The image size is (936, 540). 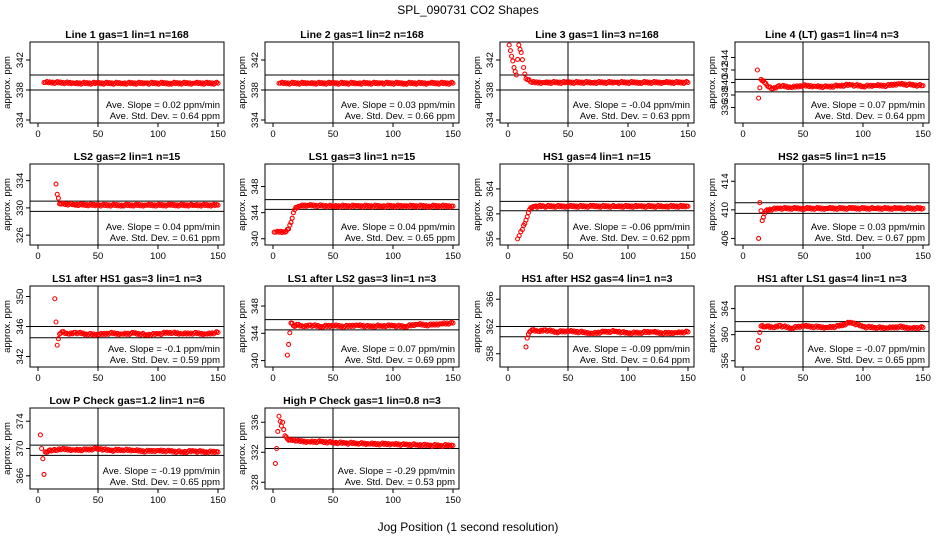 What do you see at coordinates (362, 157) in the screenshot?
I see `panel-title: LS1 gas=3 lin=1 n=15` at bounding box center [362, 157].